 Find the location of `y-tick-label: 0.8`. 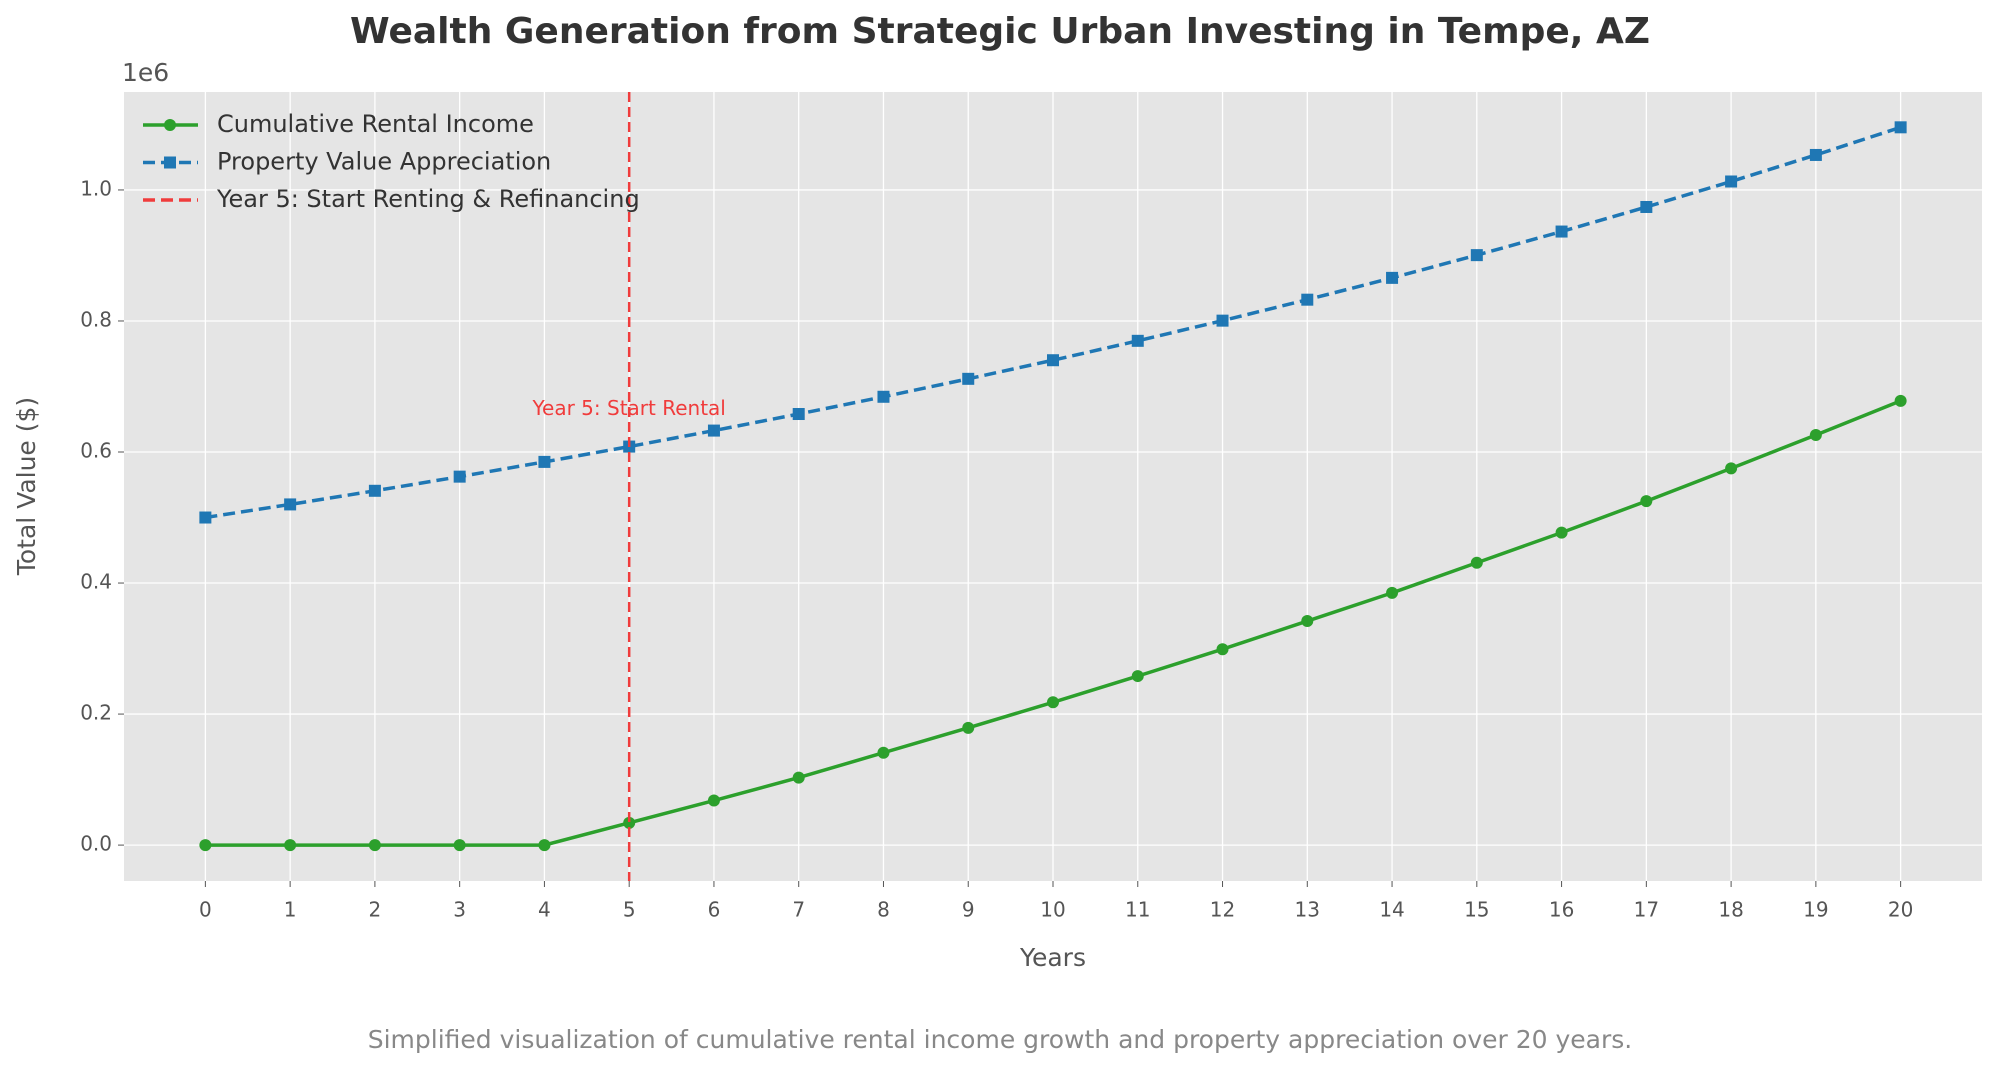

y-tick-label: 0.8 is located at coordinates (96, 319).